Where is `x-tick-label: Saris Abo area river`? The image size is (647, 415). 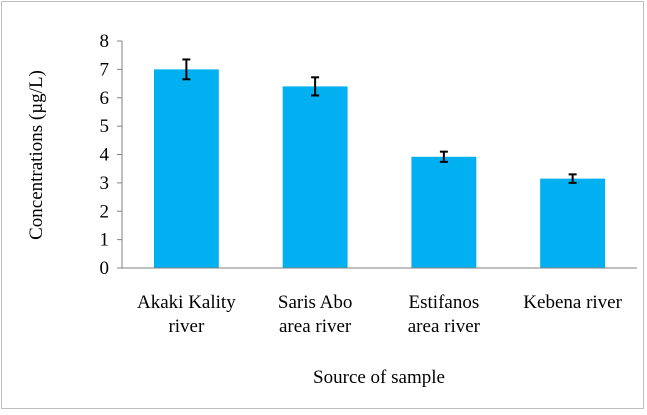
x-tick-label: Saris Abo area river is located at coordinates (315, 314).